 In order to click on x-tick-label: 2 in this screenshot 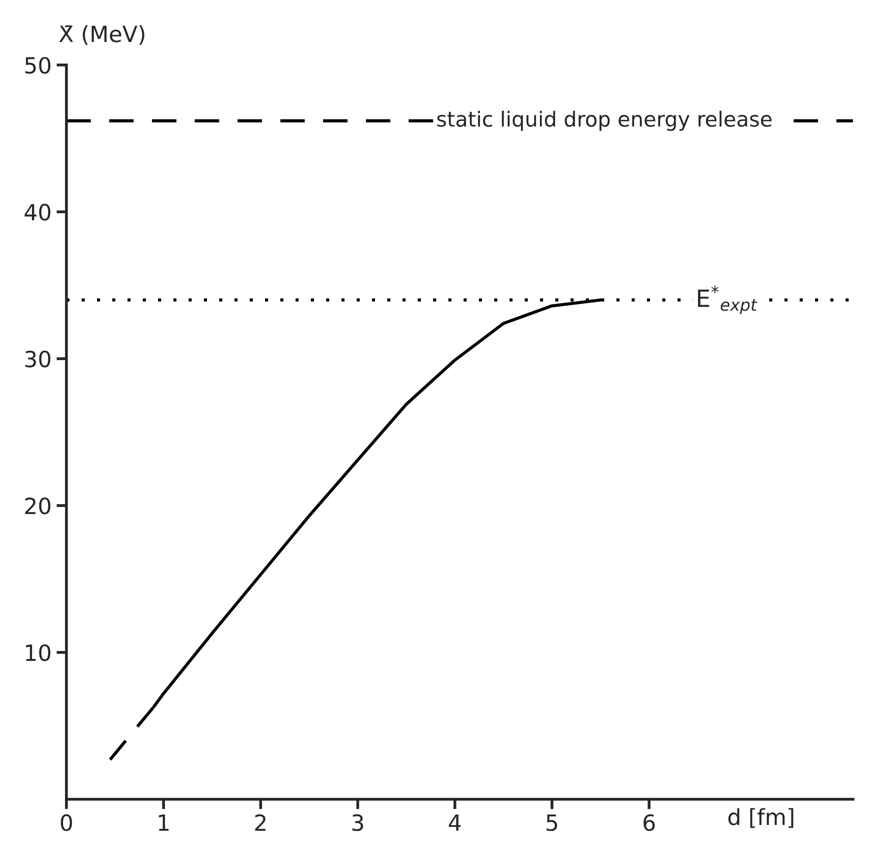, I will do `click(260, 822)`.